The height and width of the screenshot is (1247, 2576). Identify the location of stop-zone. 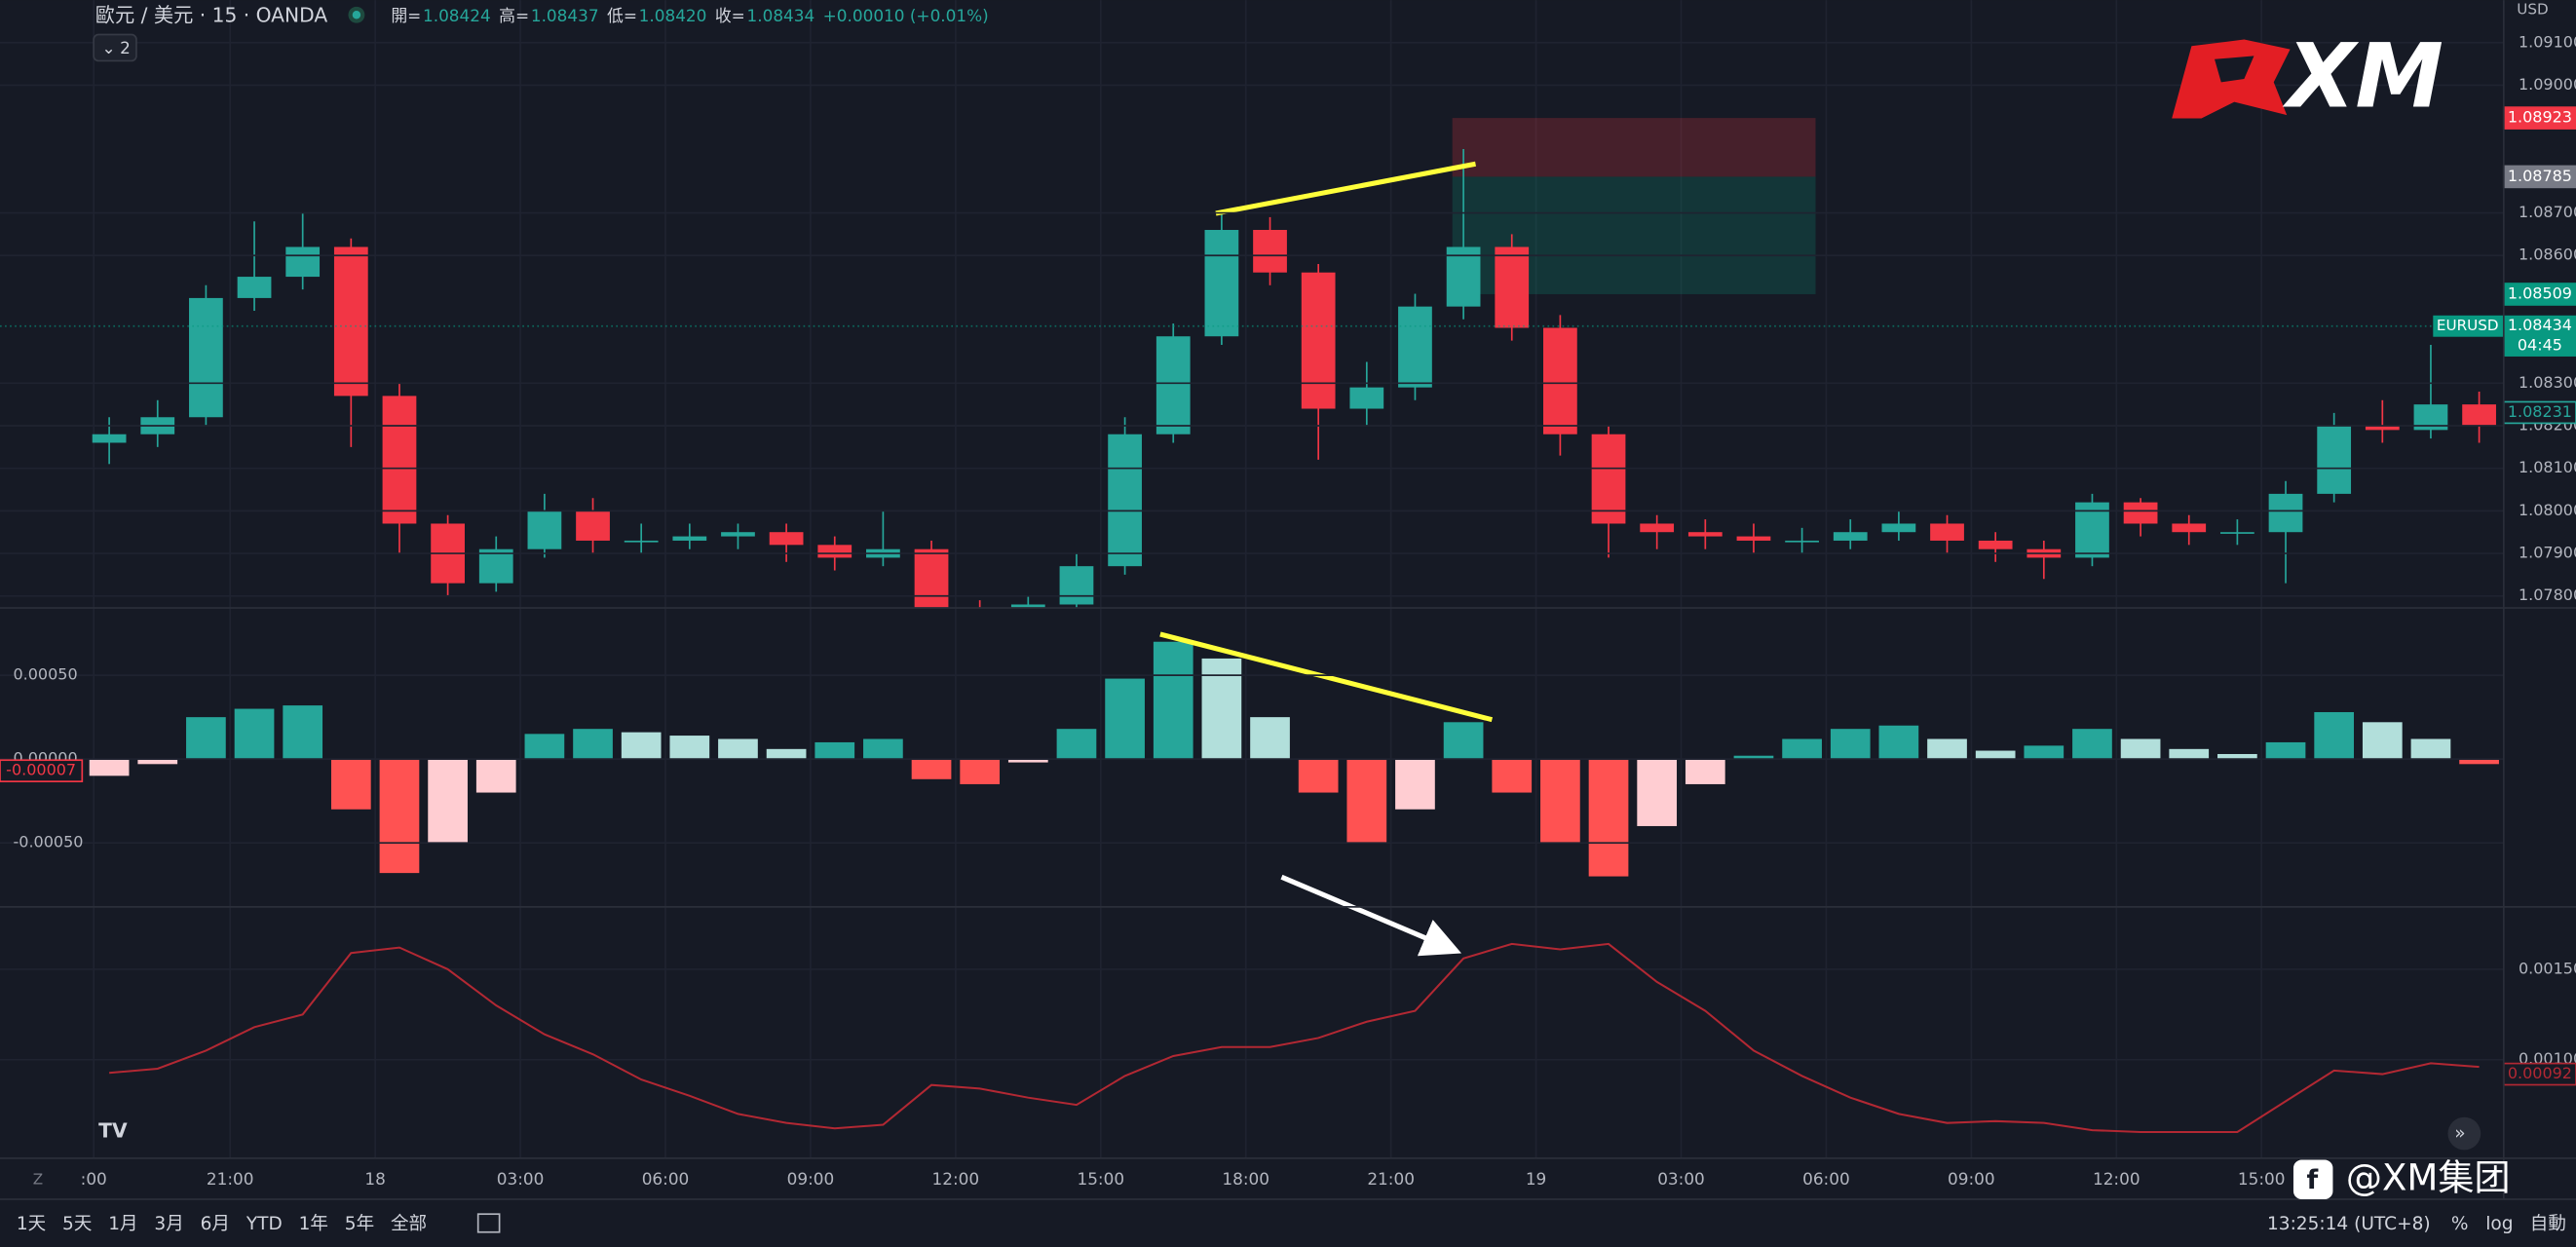
(1634, 147).